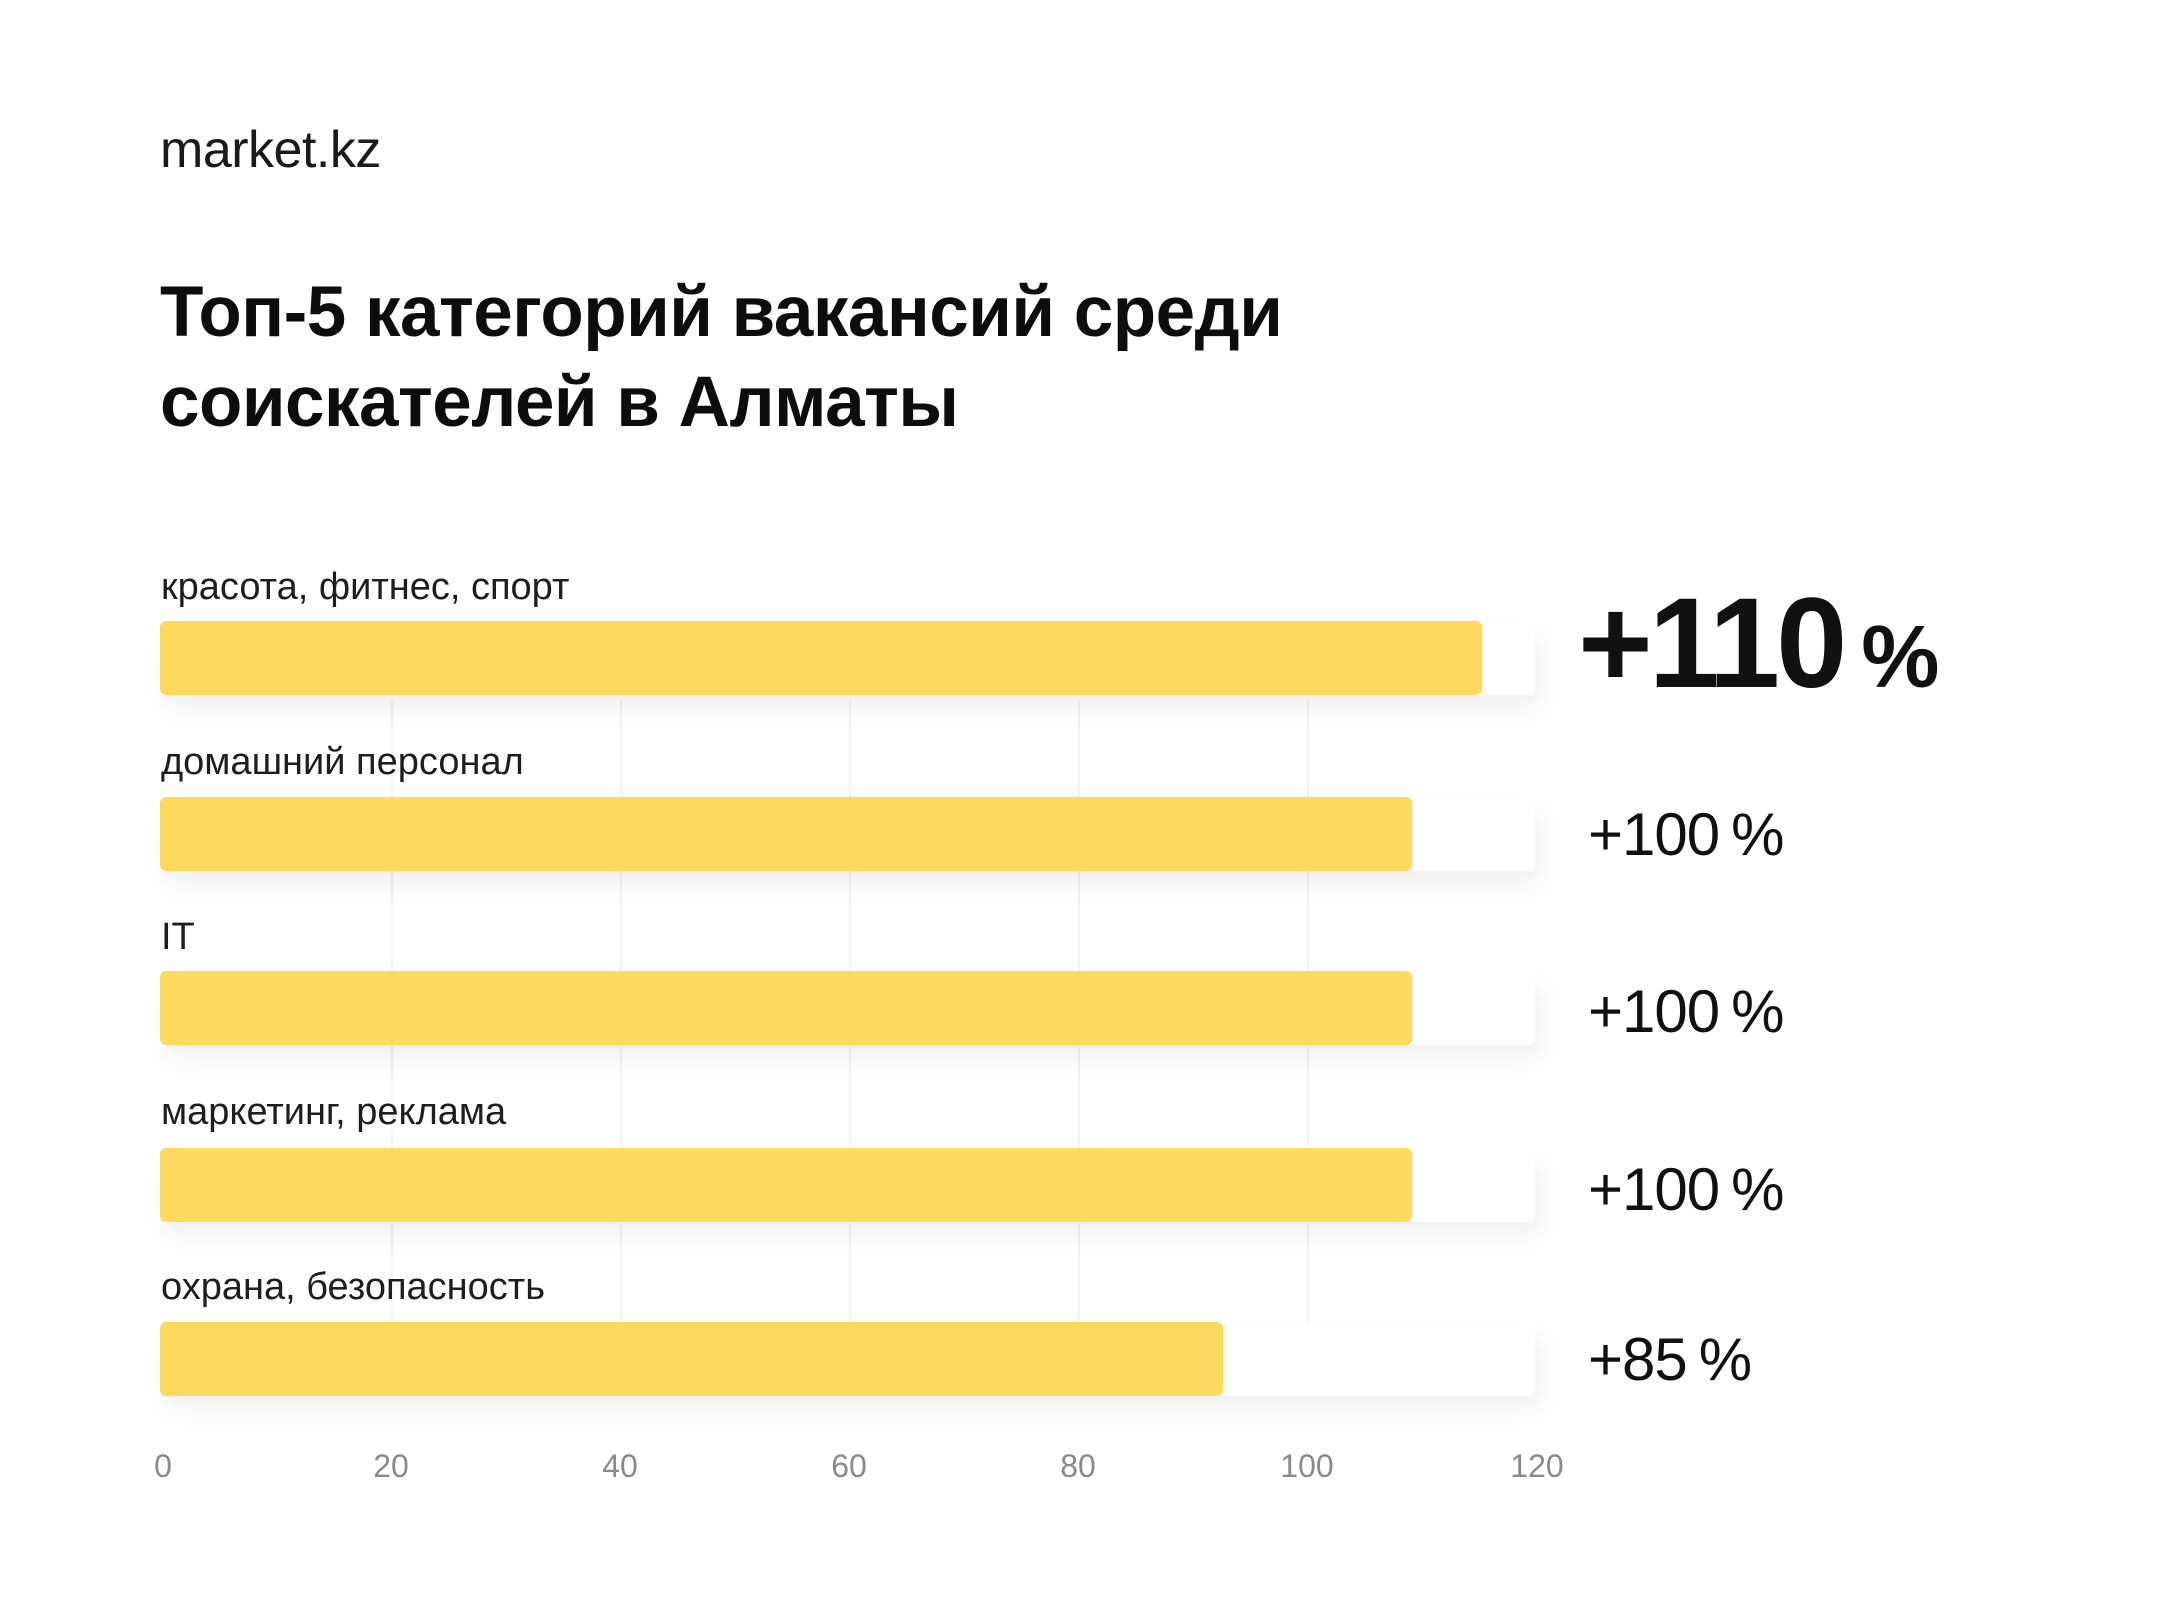  I want to click on chart-title-line-1: Топ-5 категорий вакансий среди, so click(721, 312).